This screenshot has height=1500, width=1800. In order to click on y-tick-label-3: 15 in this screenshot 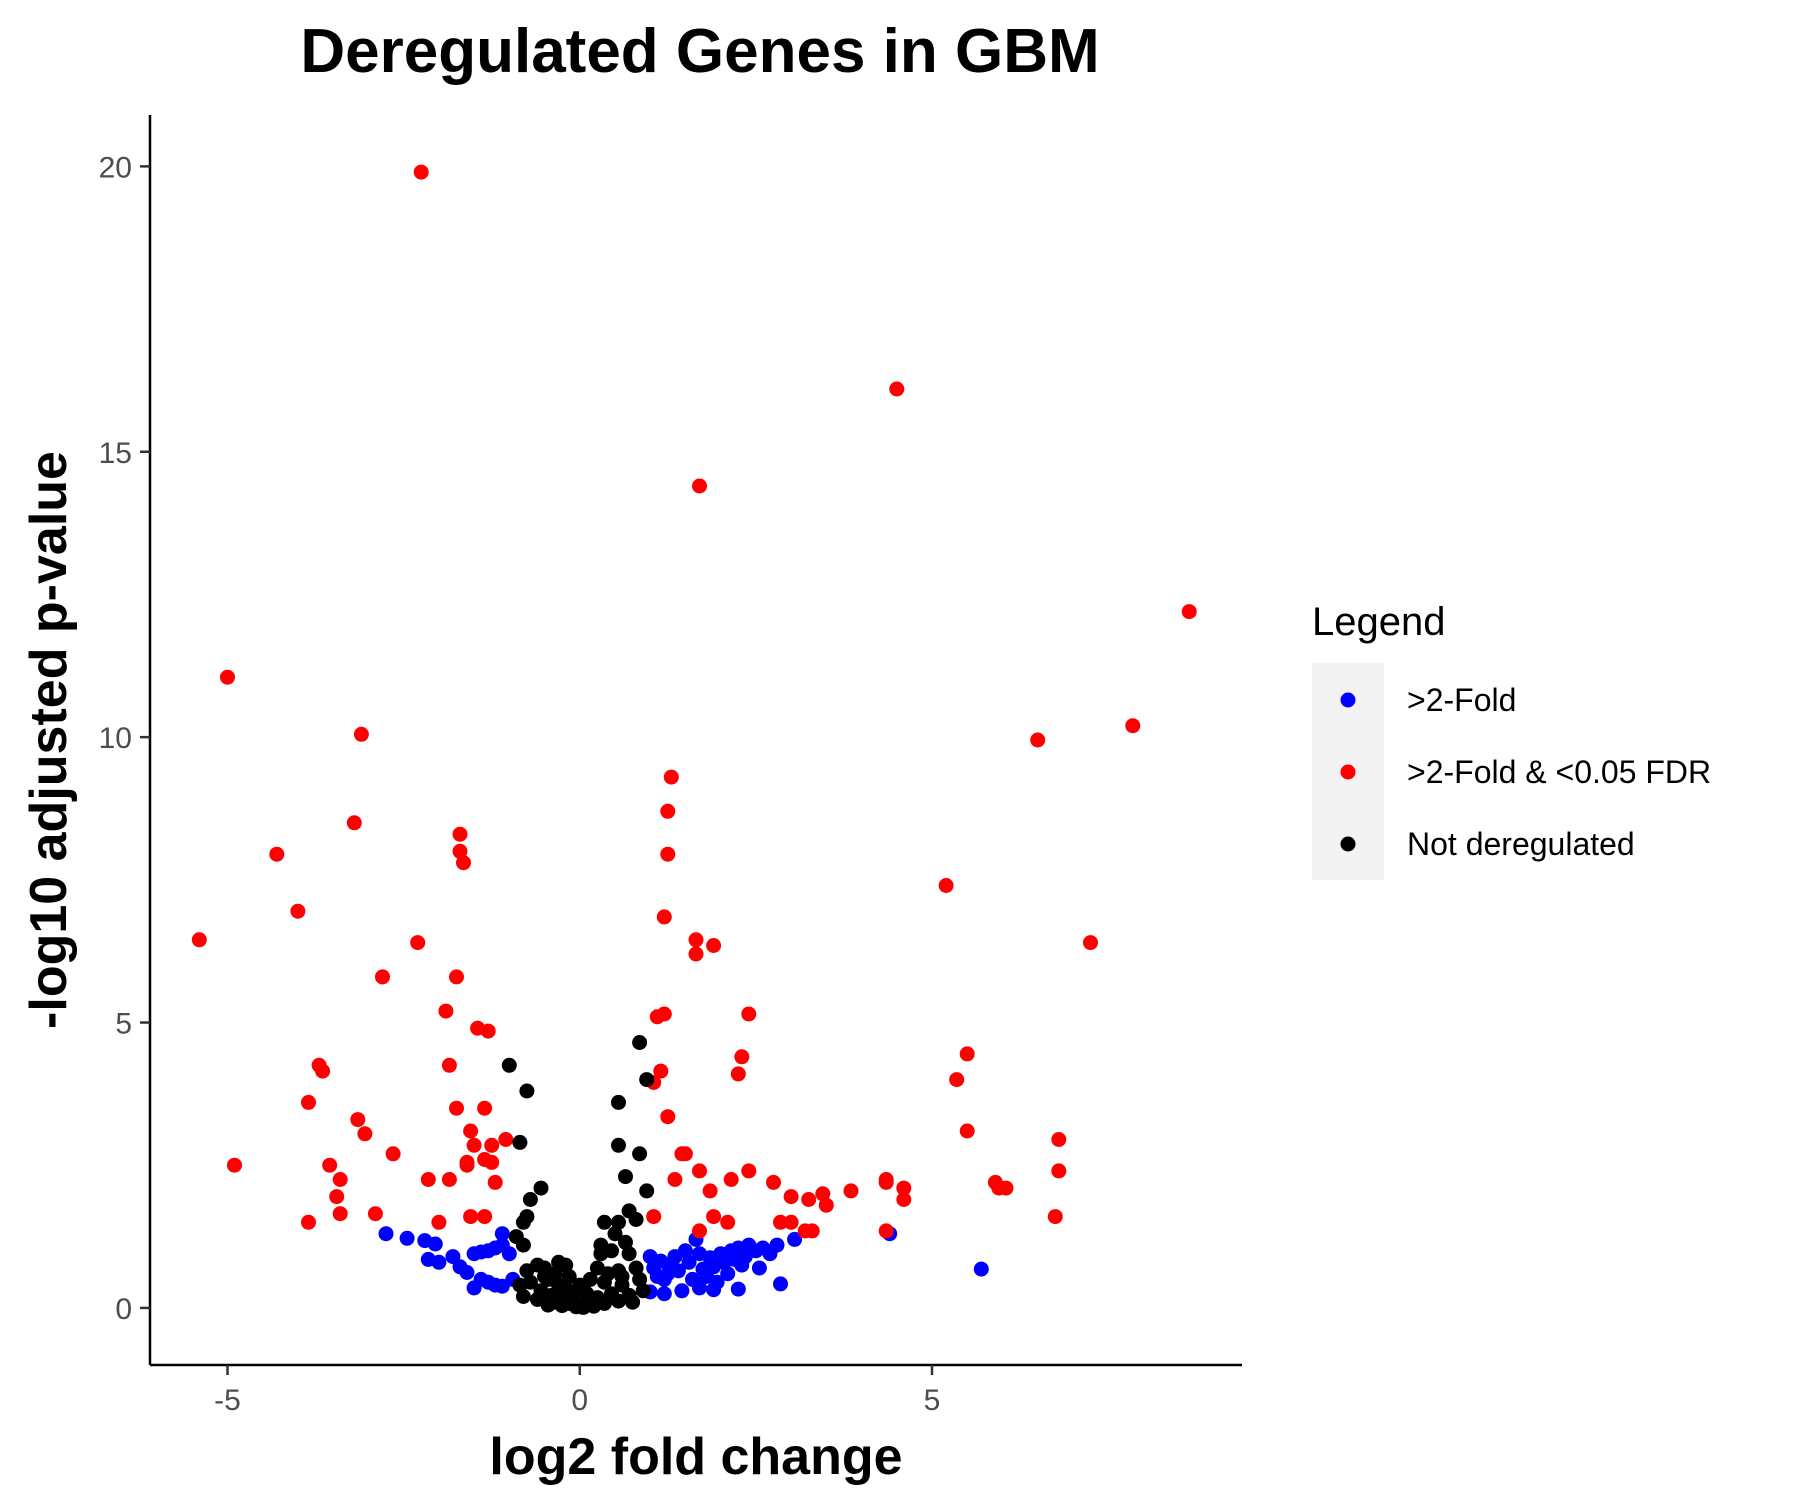, I will do `click(115, 453)`.